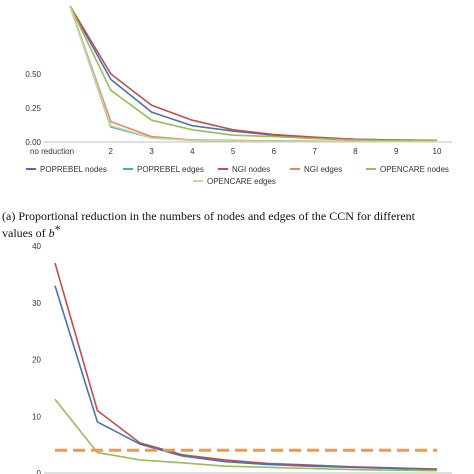  I want to click on legend-label: POPREBEL edges, so click(170, 169).